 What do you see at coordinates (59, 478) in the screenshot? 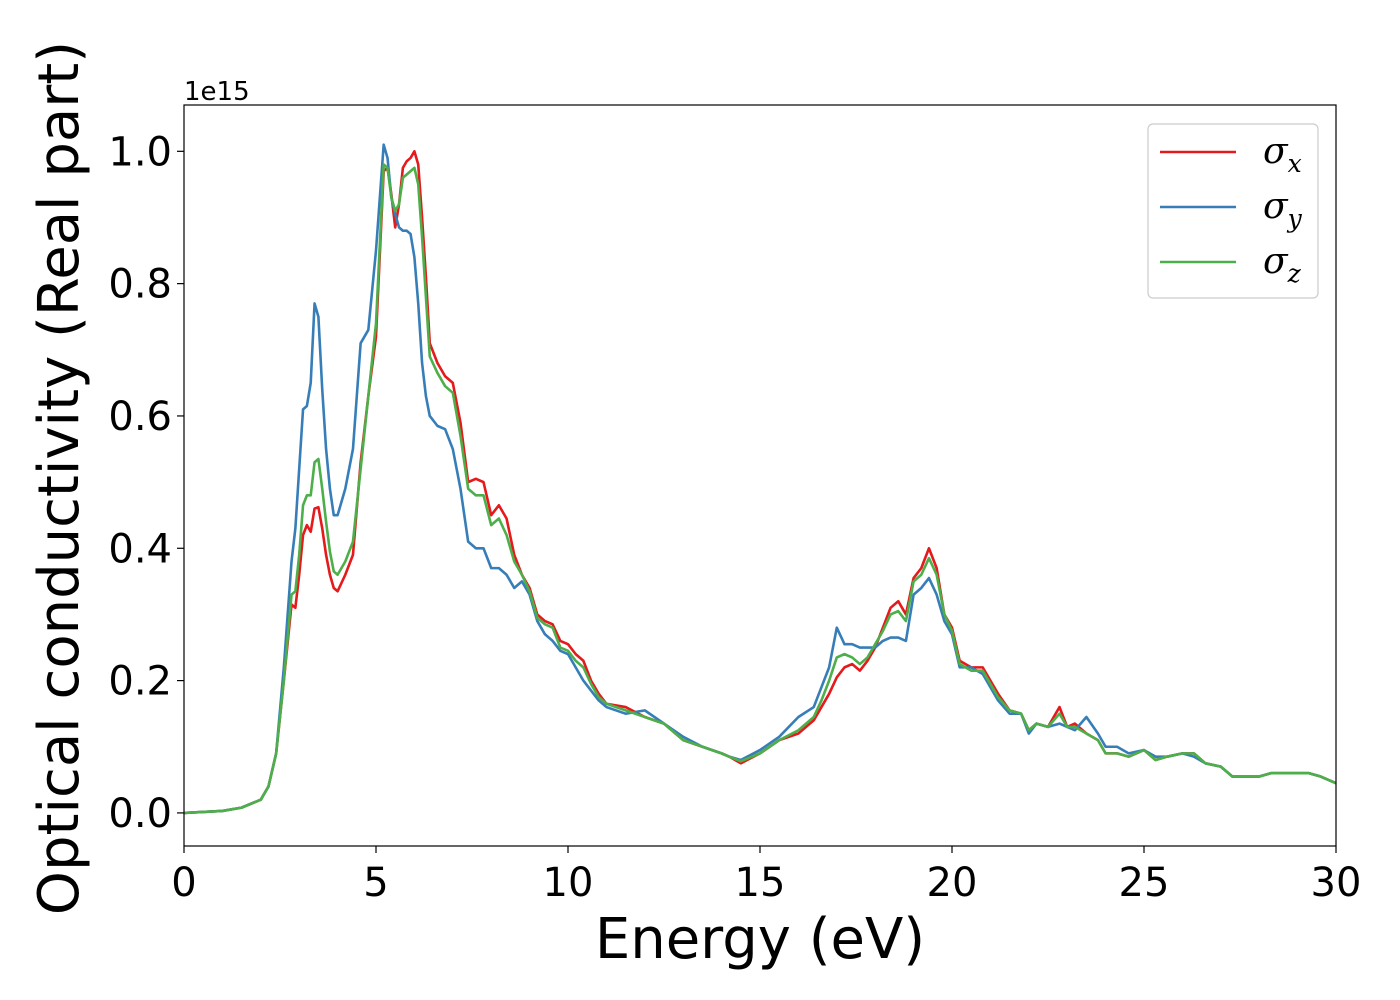
I see `y-axis-title: Optical conductivity (Real part)` at bounding box center [59, 478].